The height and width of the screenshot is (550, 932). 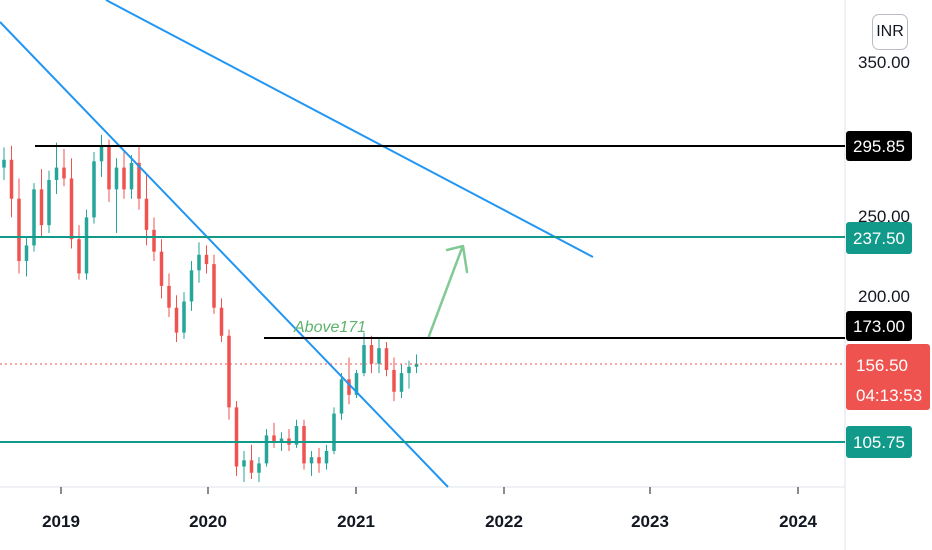 I want to click on price-tag-295: 295.85, so click(x=879, y=146).